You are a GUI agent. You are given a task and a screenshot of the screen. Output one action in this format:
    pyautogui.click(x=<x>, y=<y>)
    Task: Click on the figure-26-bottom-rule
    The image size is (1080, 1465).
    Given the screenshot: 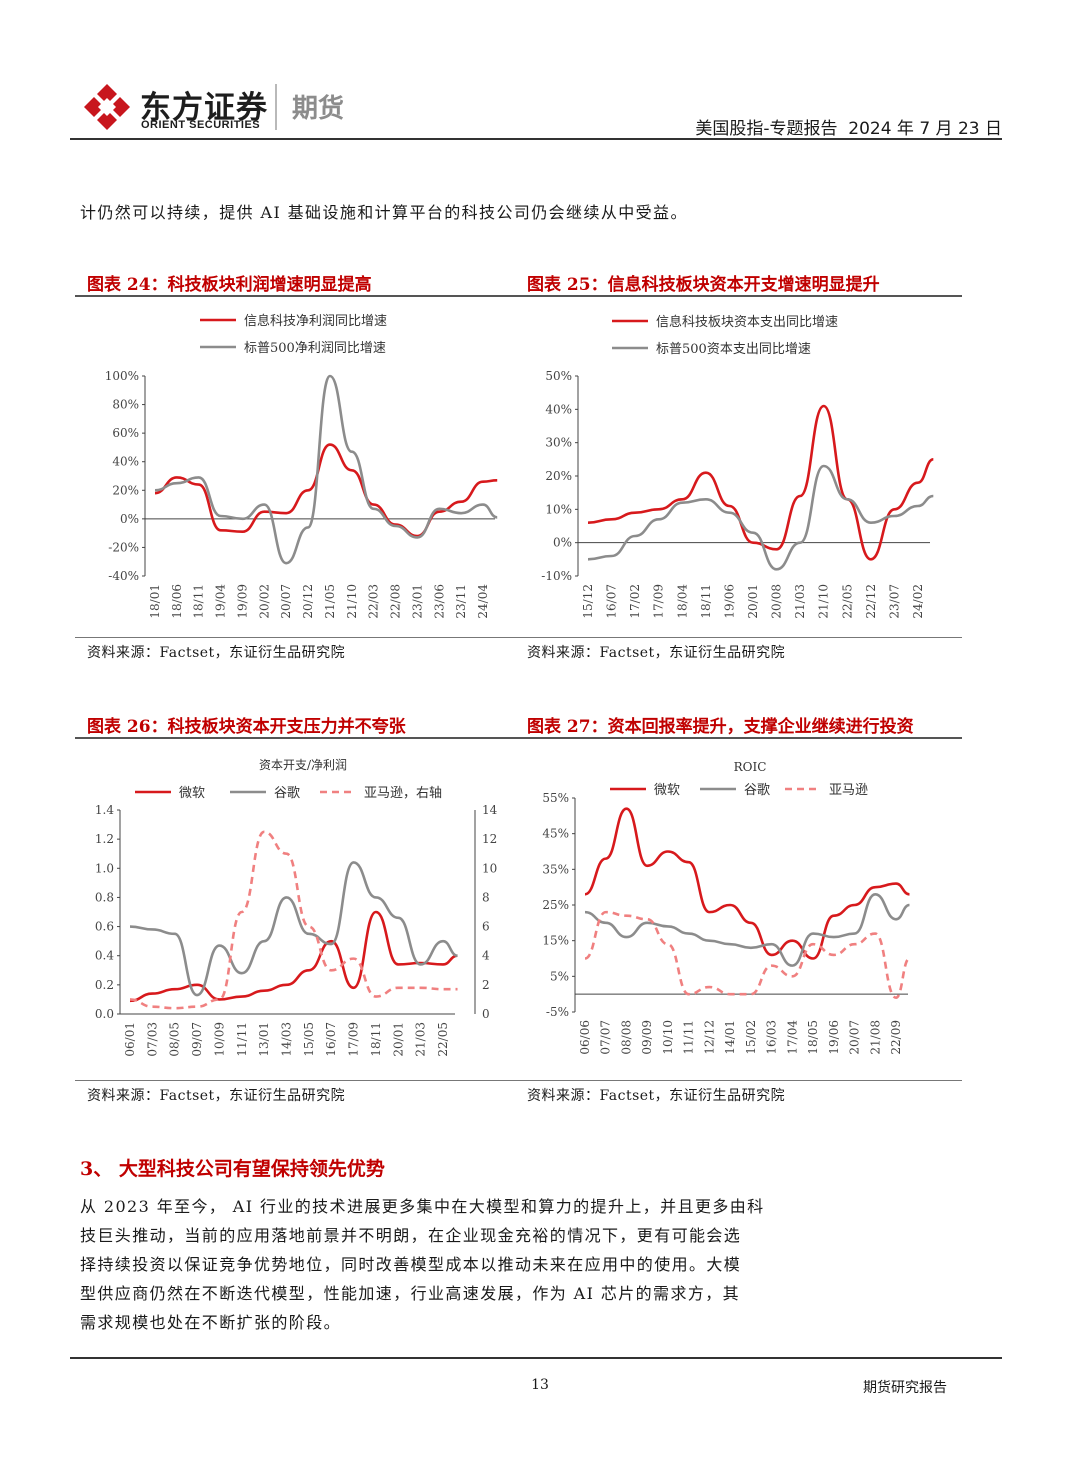 What is the action you would take?
    pyautogui.click(x=297, y=1080)
    